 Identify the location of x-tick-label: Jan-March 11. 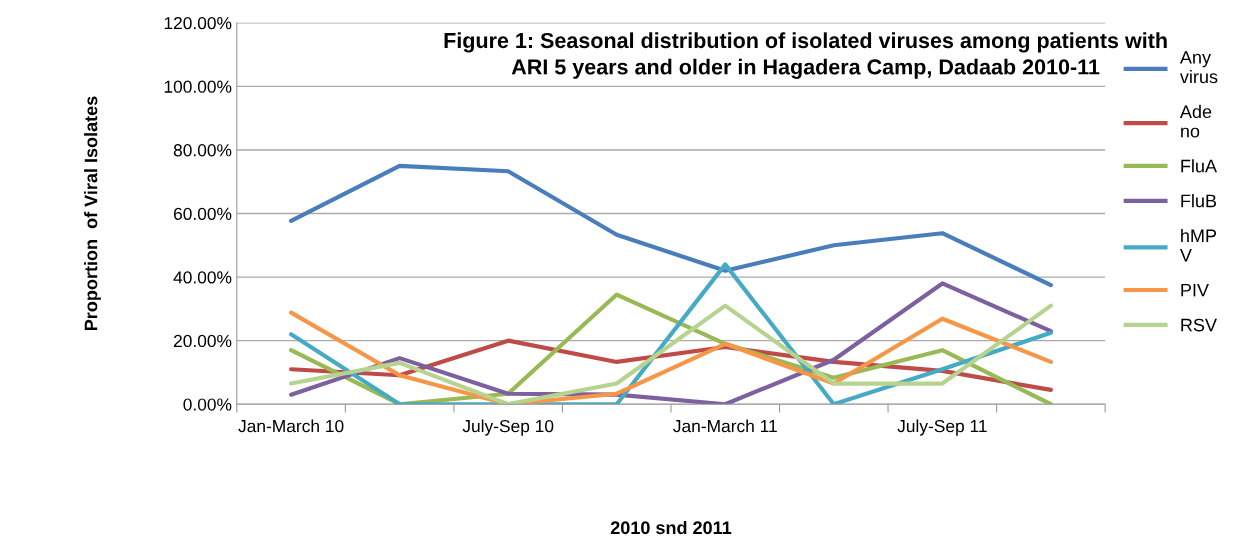
(725, 426).